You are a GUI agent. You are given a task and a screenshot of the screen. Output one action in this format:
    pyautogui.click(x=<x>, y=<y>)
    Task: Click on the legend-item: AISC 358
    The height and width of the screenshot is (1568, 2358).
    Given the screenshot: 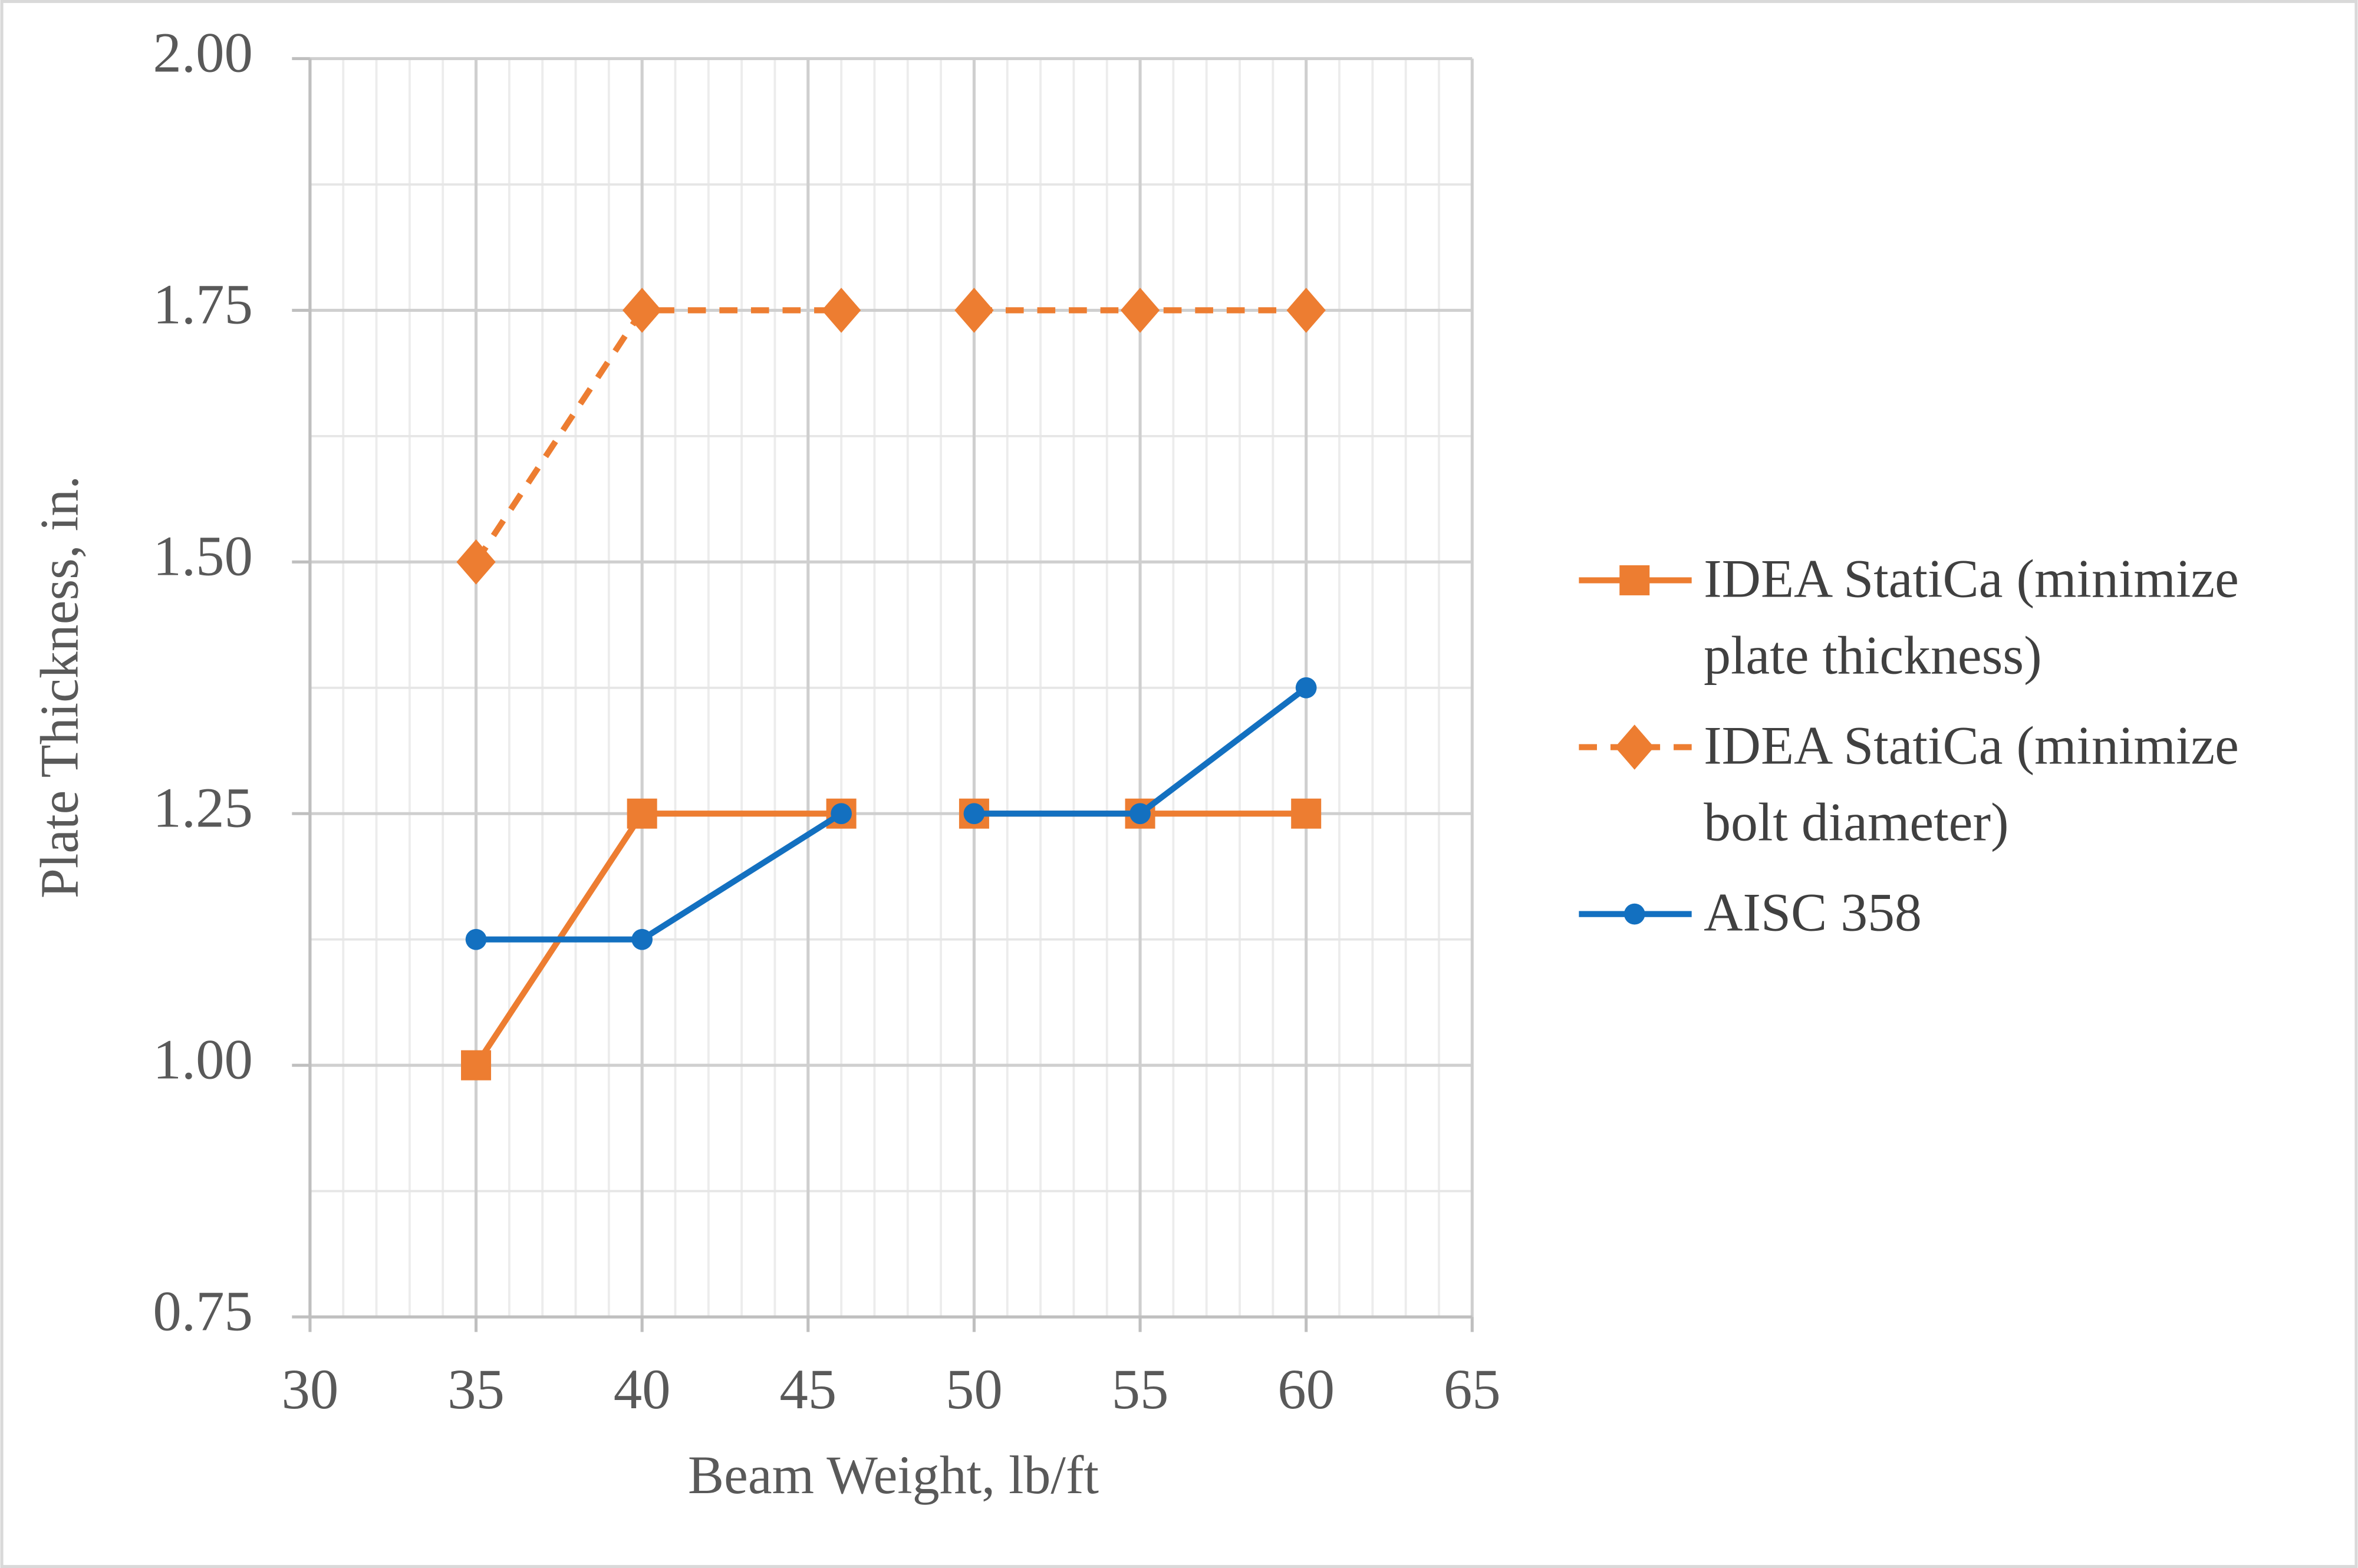 What is the action you would take?
    pyautogui.click(x=1813, y=912)
    